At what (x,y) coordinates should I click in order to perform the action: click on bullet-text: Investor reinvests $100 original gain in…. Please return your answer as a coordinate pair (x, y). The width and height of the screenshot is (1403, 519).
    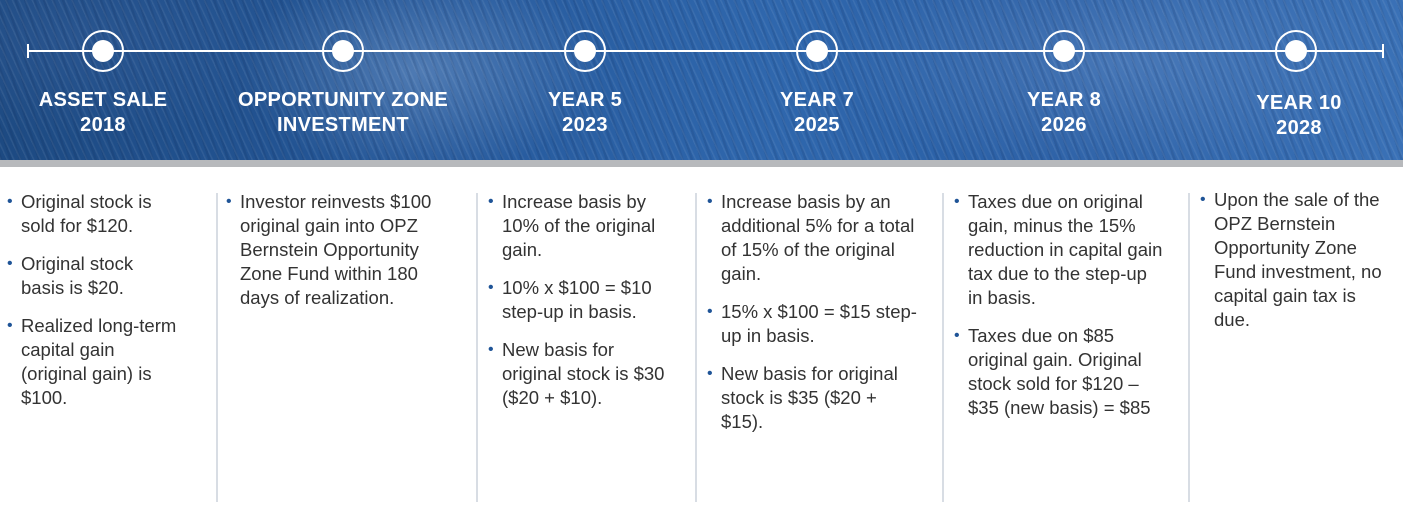
    Looking at the image, I should click on (336, 249).